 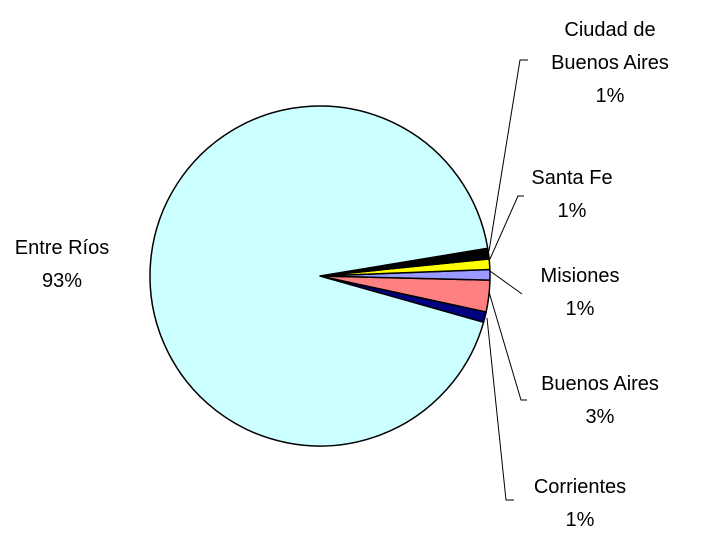 I want to click on leader-lines, so click(x=507, y=280).